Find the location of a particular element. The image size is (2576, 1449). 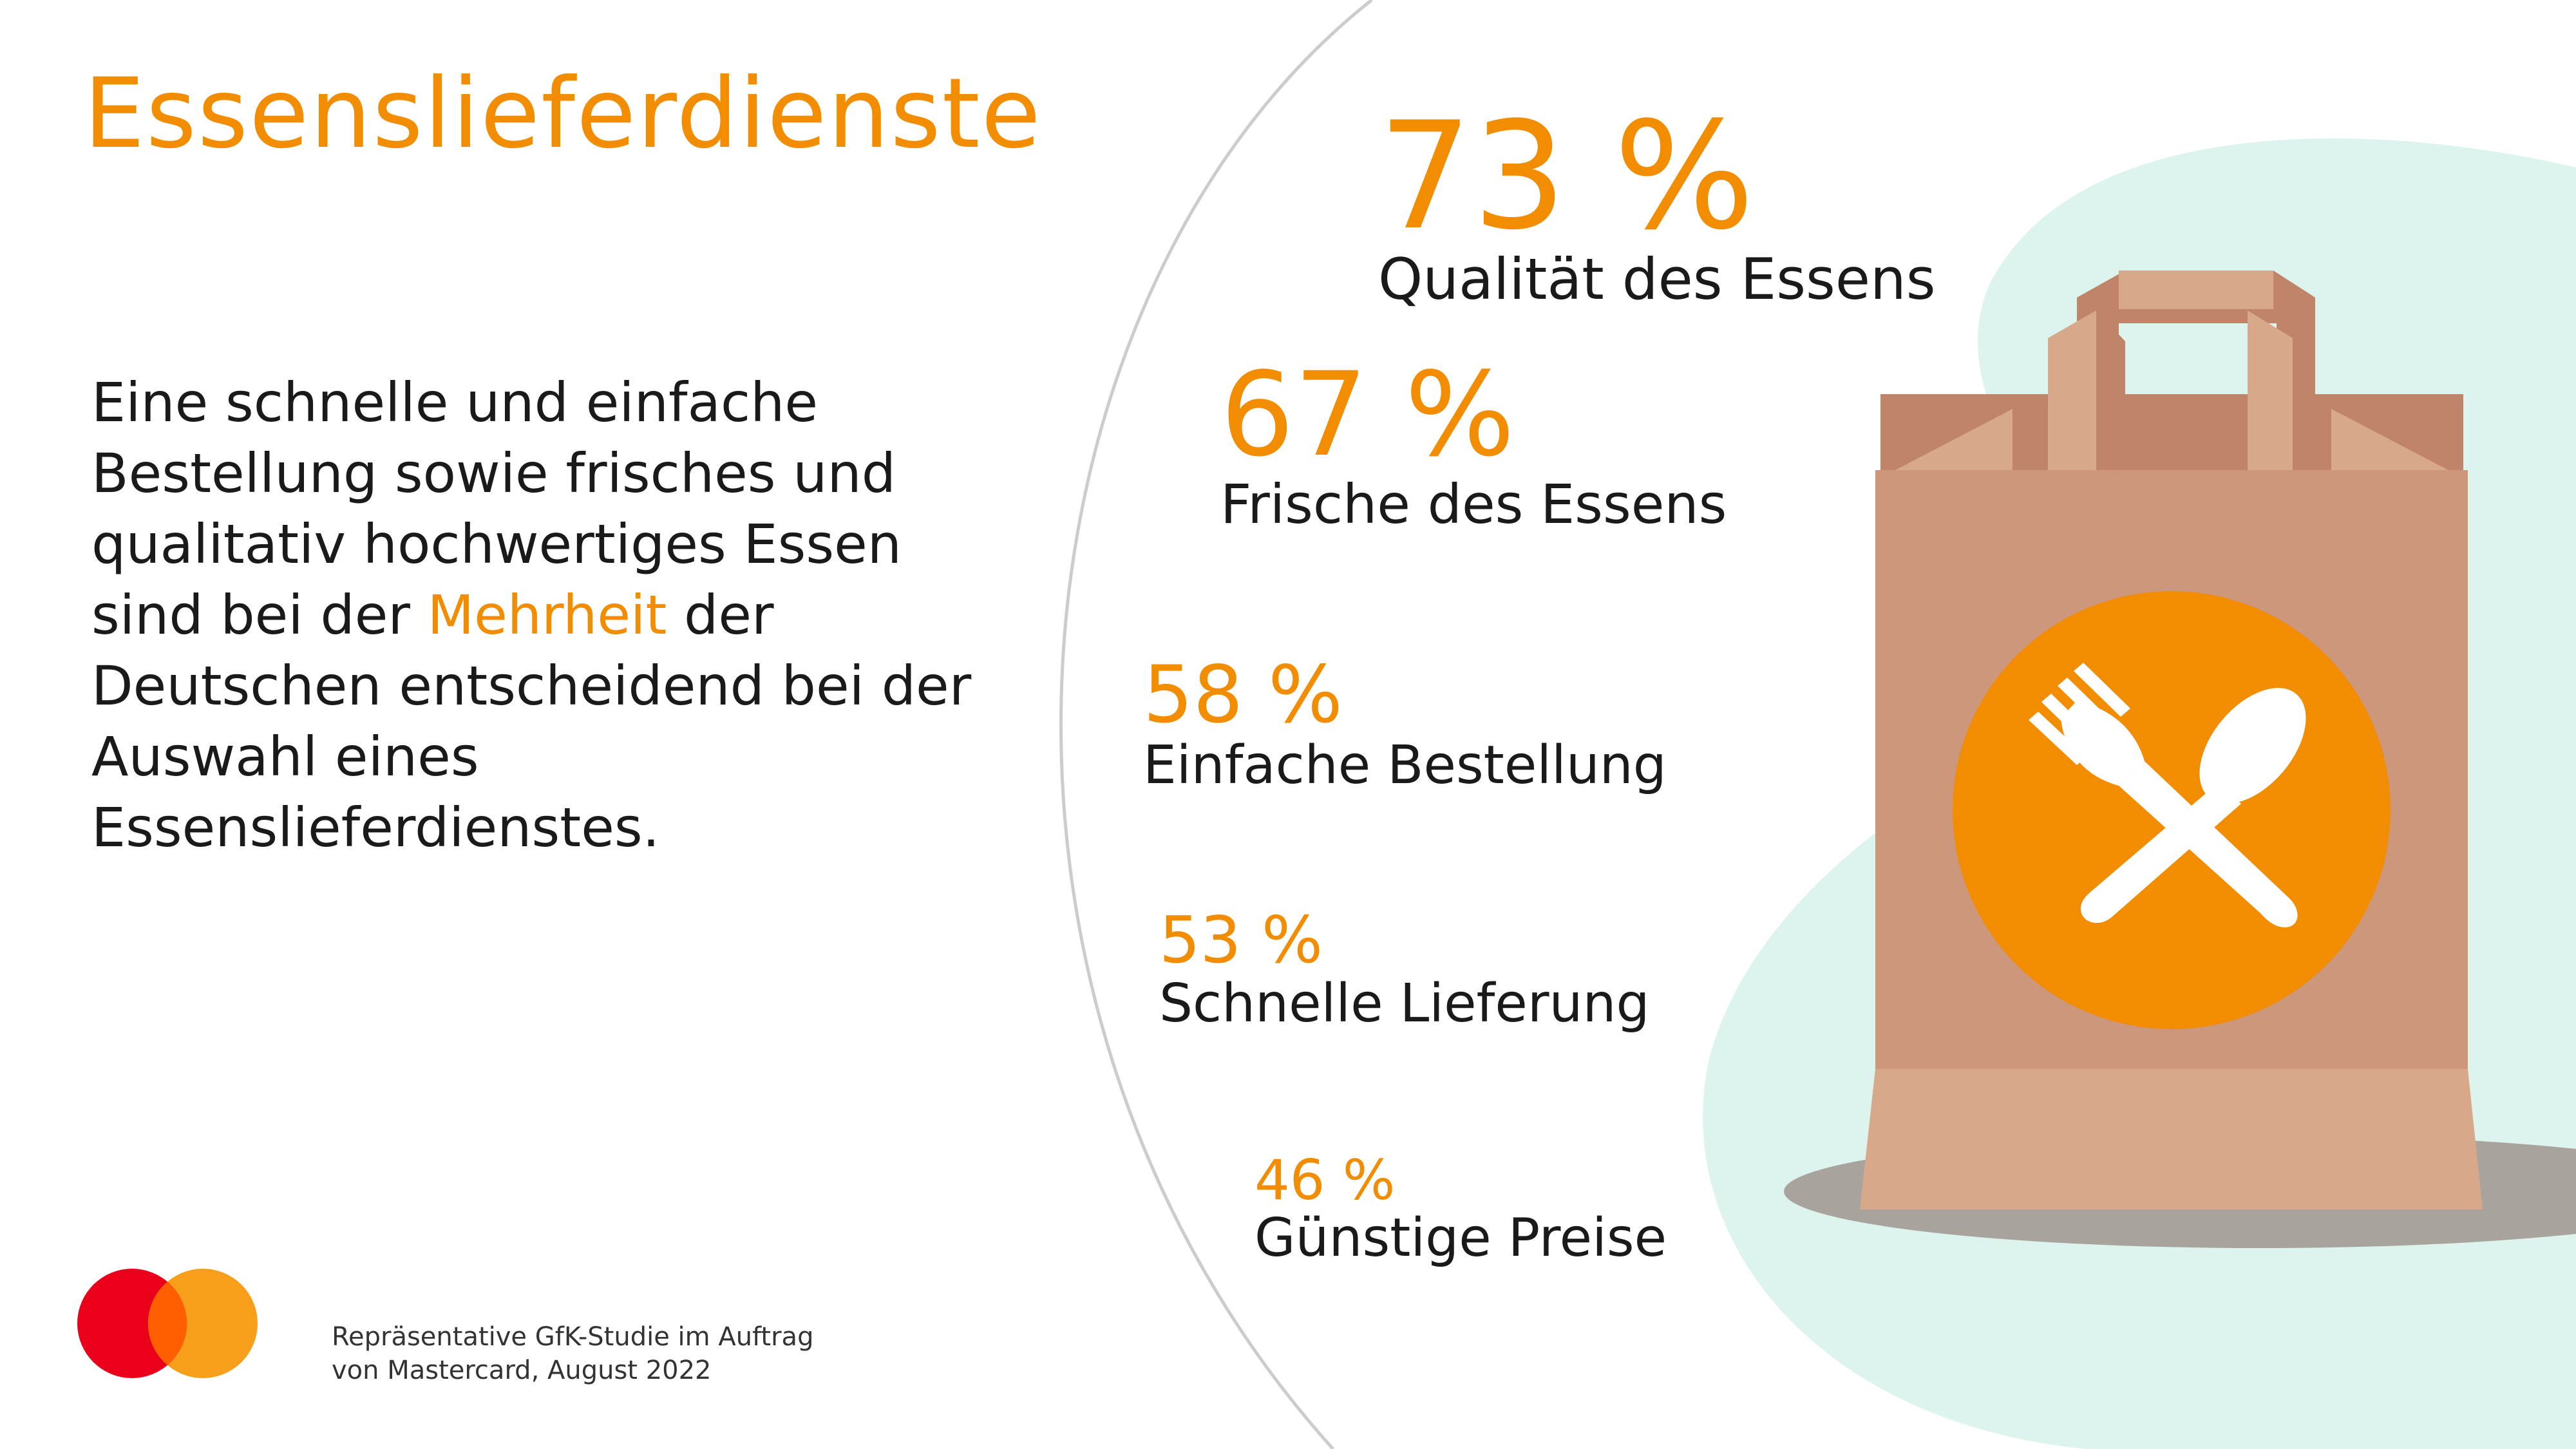

spoon-shape is located at coordinates (2193, 806).